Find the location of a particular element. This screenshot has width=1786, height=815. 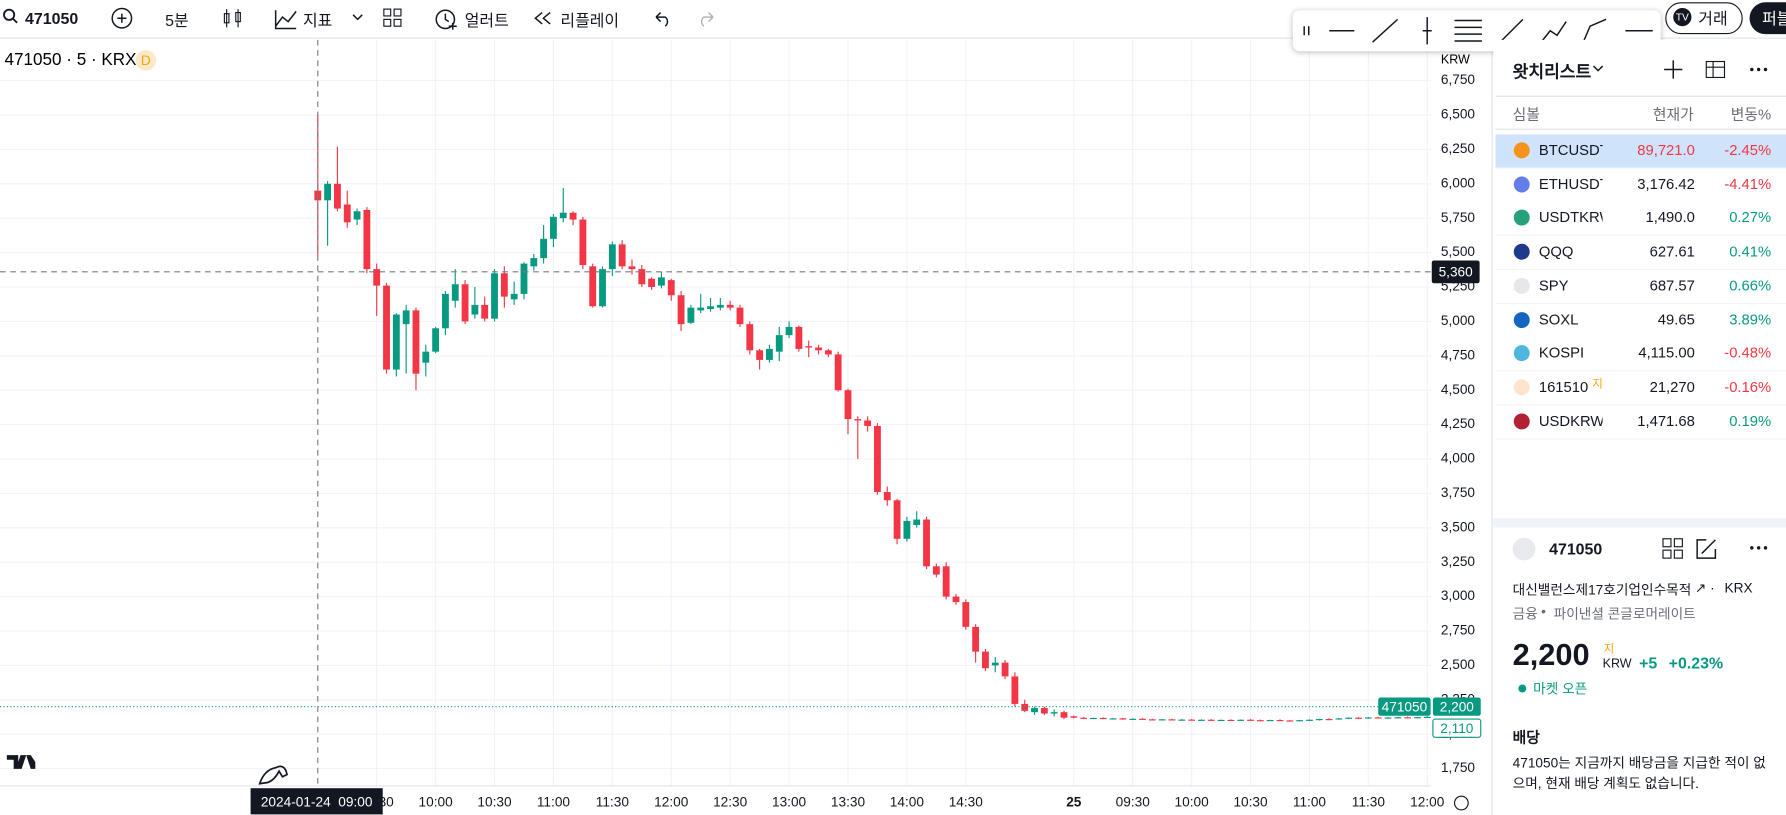

watchlist-title: 왓치리스트 is located at coordinates (1552, 72).